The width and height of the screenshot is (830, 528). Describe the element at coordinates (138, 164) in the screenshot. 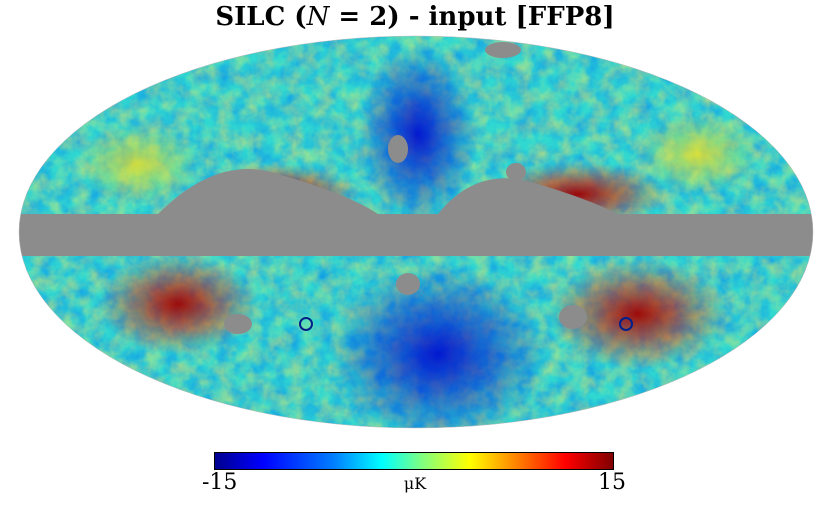

I see `north-warm-region-left` at that location.